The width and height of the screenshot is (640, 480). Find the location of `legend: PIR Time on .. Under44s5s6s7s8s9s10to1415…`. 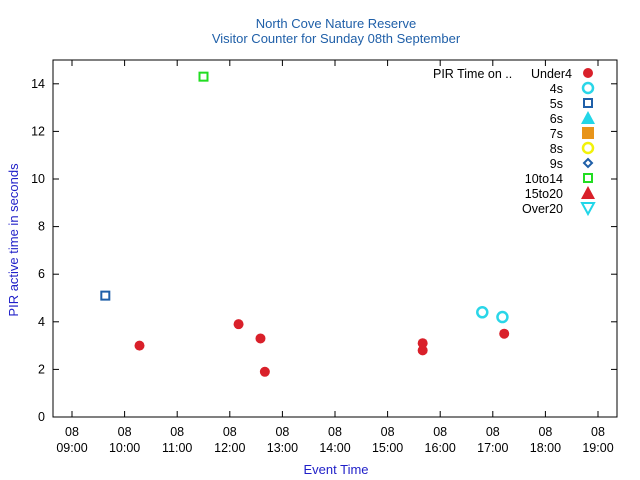

legend: PIR Time on .. Under44s5s6s7s8s9s10to1415… is located at coordinates (514, 142).